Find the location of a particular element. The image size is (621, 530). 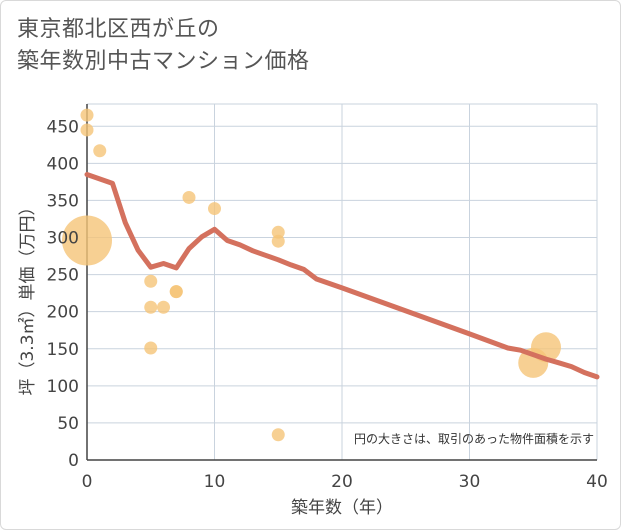

y-tick-label: 300 is located at coordinates (63, 239).